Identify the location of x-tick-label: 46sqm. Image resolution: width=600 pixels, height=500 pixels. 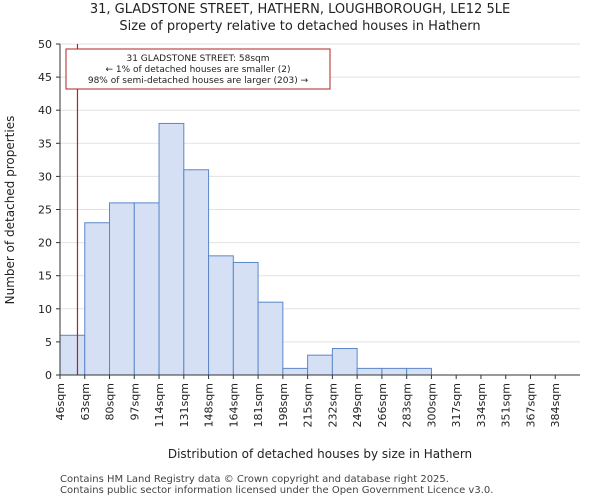
(60, 401).